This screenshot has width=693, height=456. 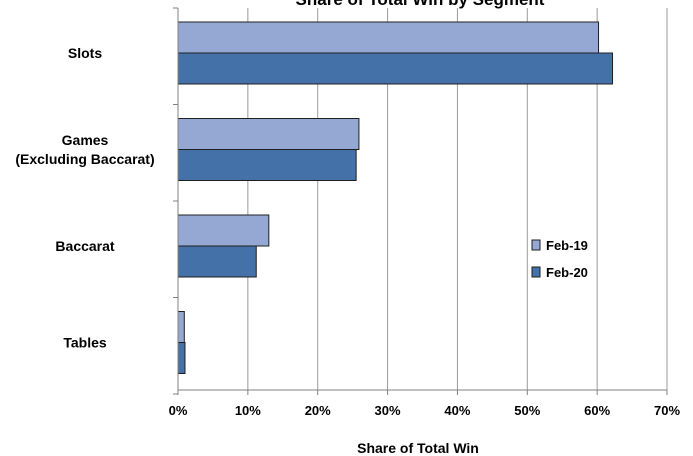 I want to click on x-tick-label: 30%, so click(x=388, y=410).